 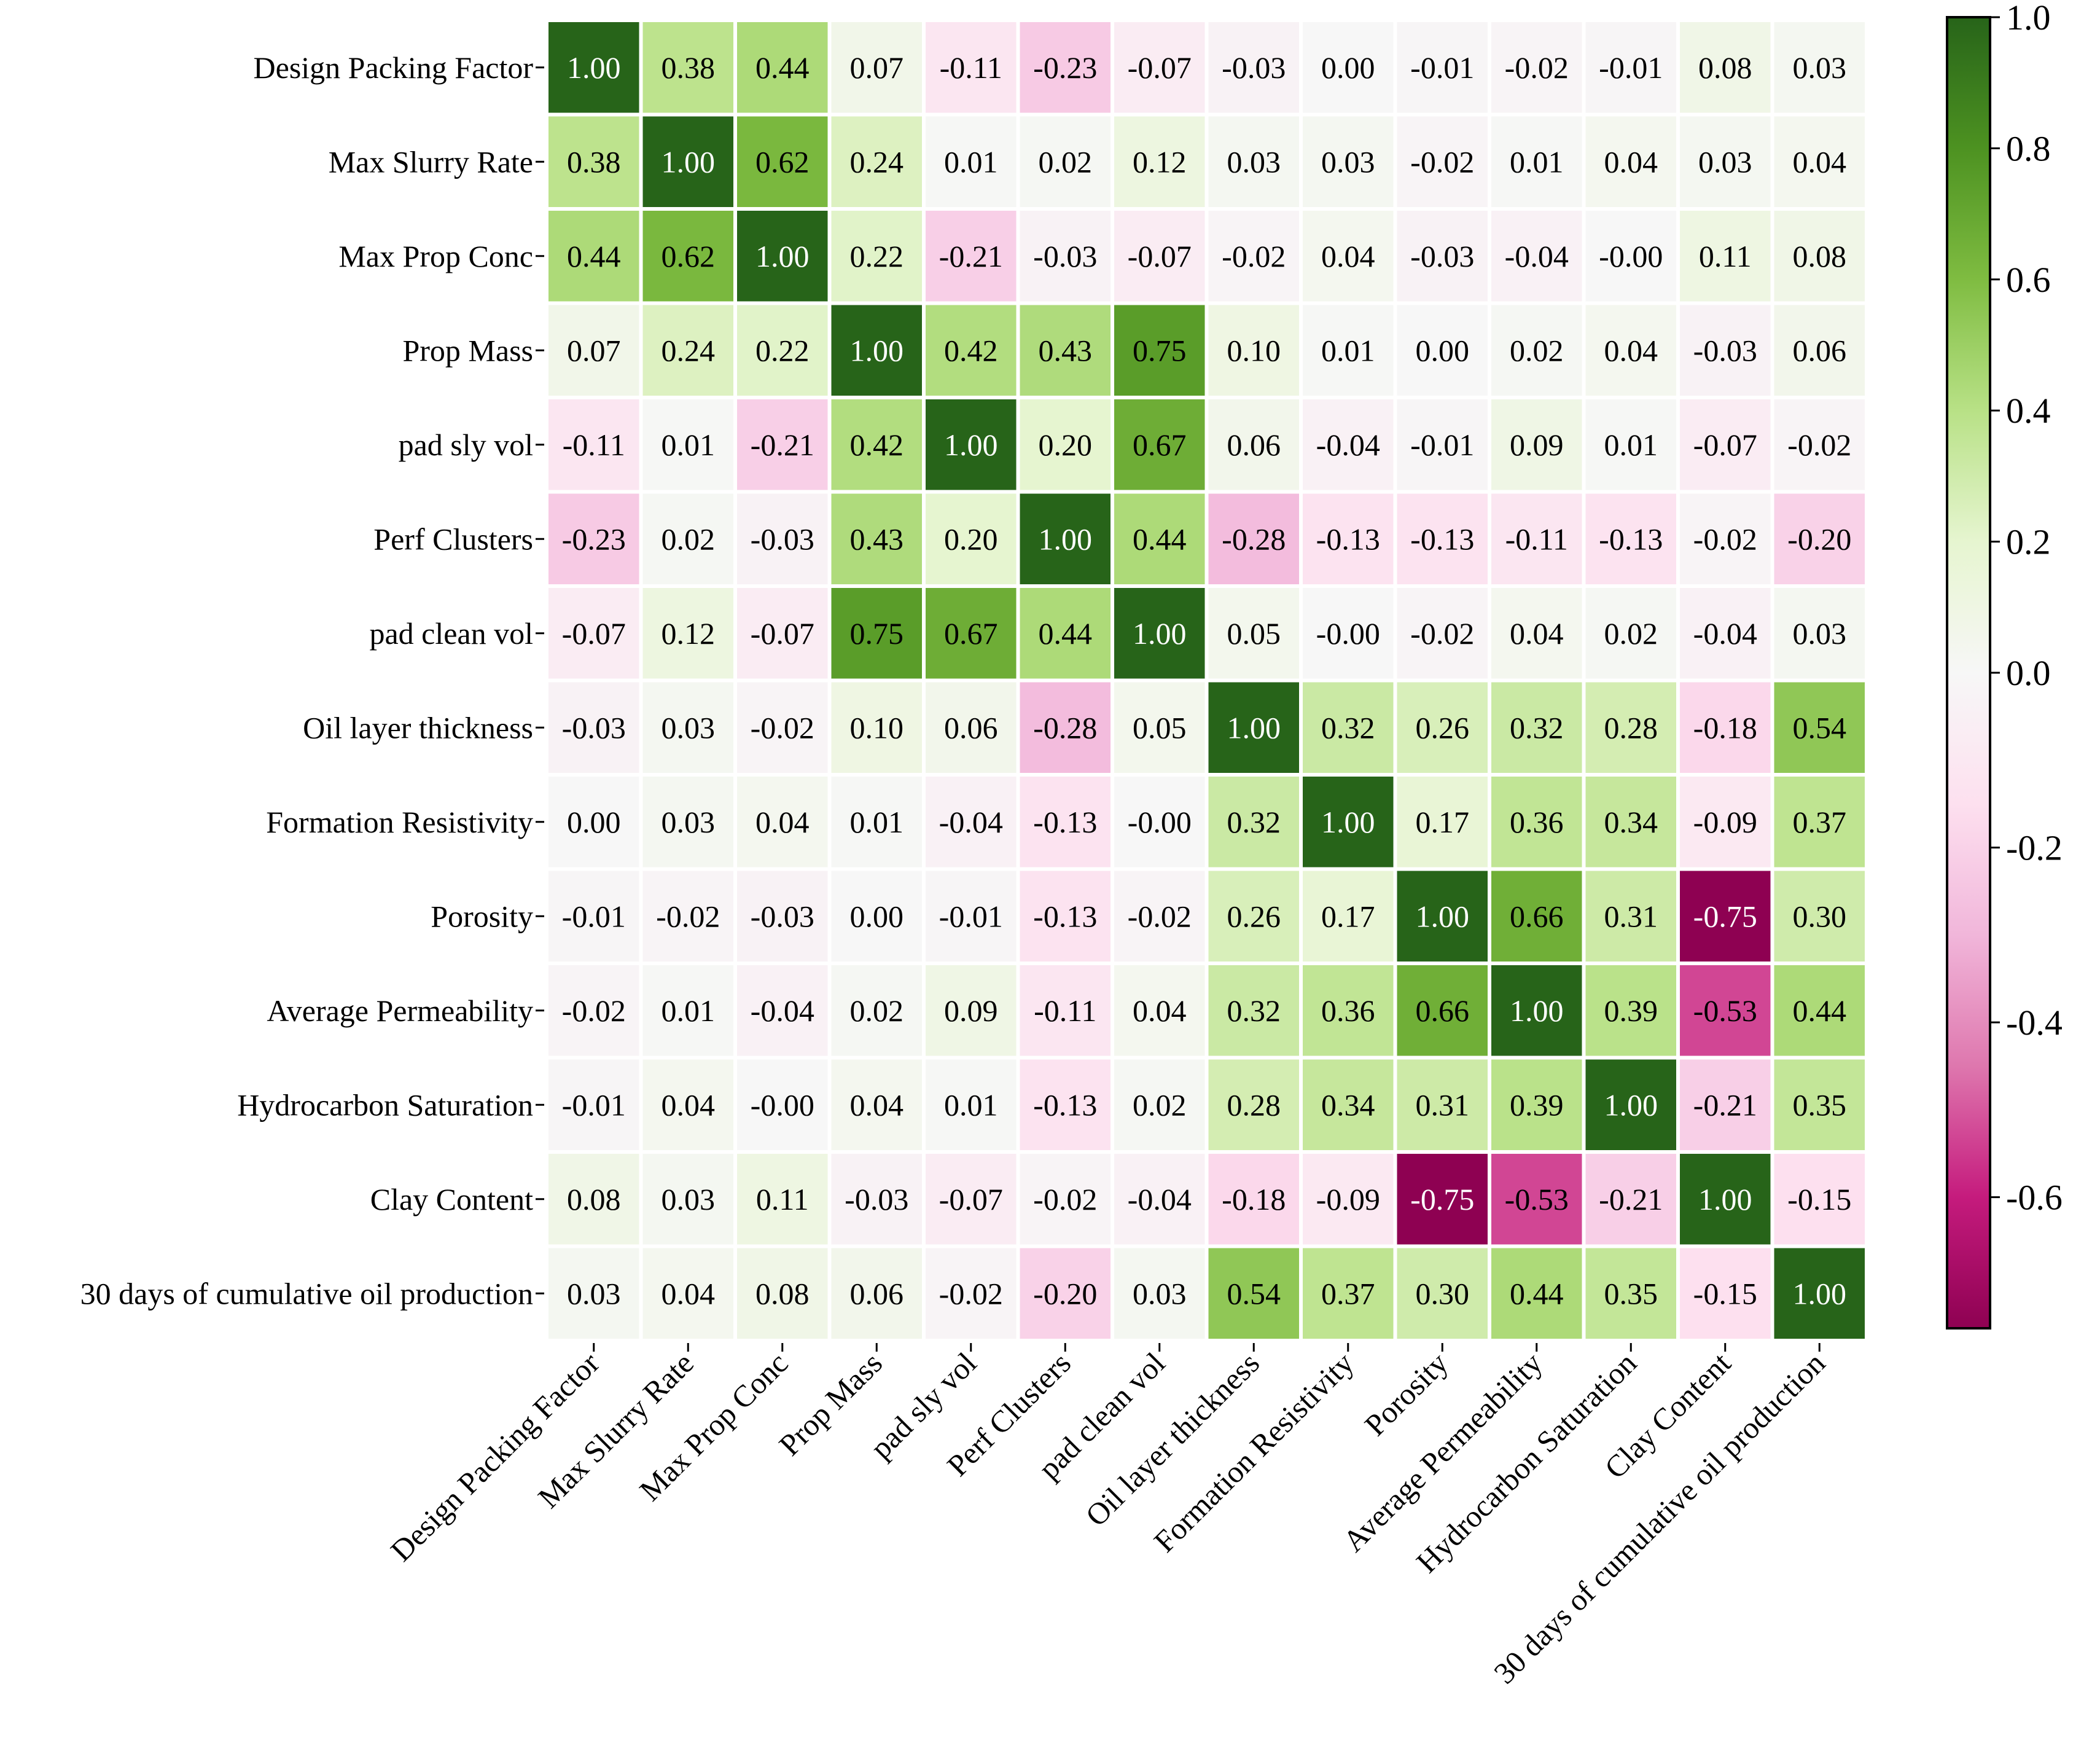 I want to click on cell-value-label: 0.62, so click(x=689, y=256).